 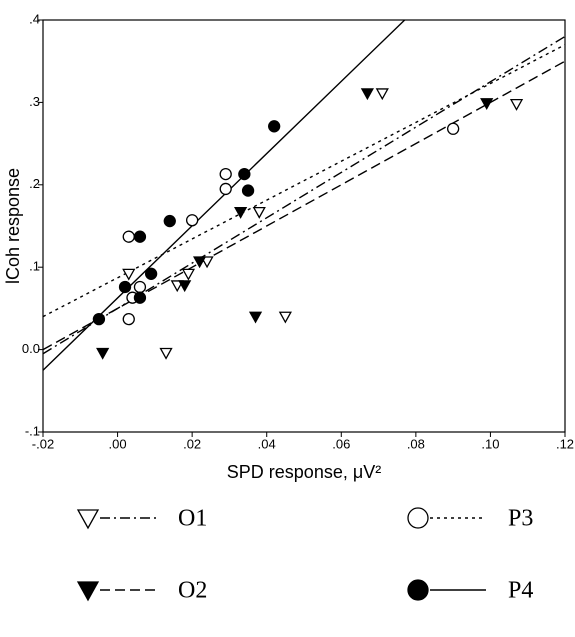 What do you see at coordinates (31, 348) in the screenshot?
I see `y-tick-label: 0.0` at bounding box center [31, 348].